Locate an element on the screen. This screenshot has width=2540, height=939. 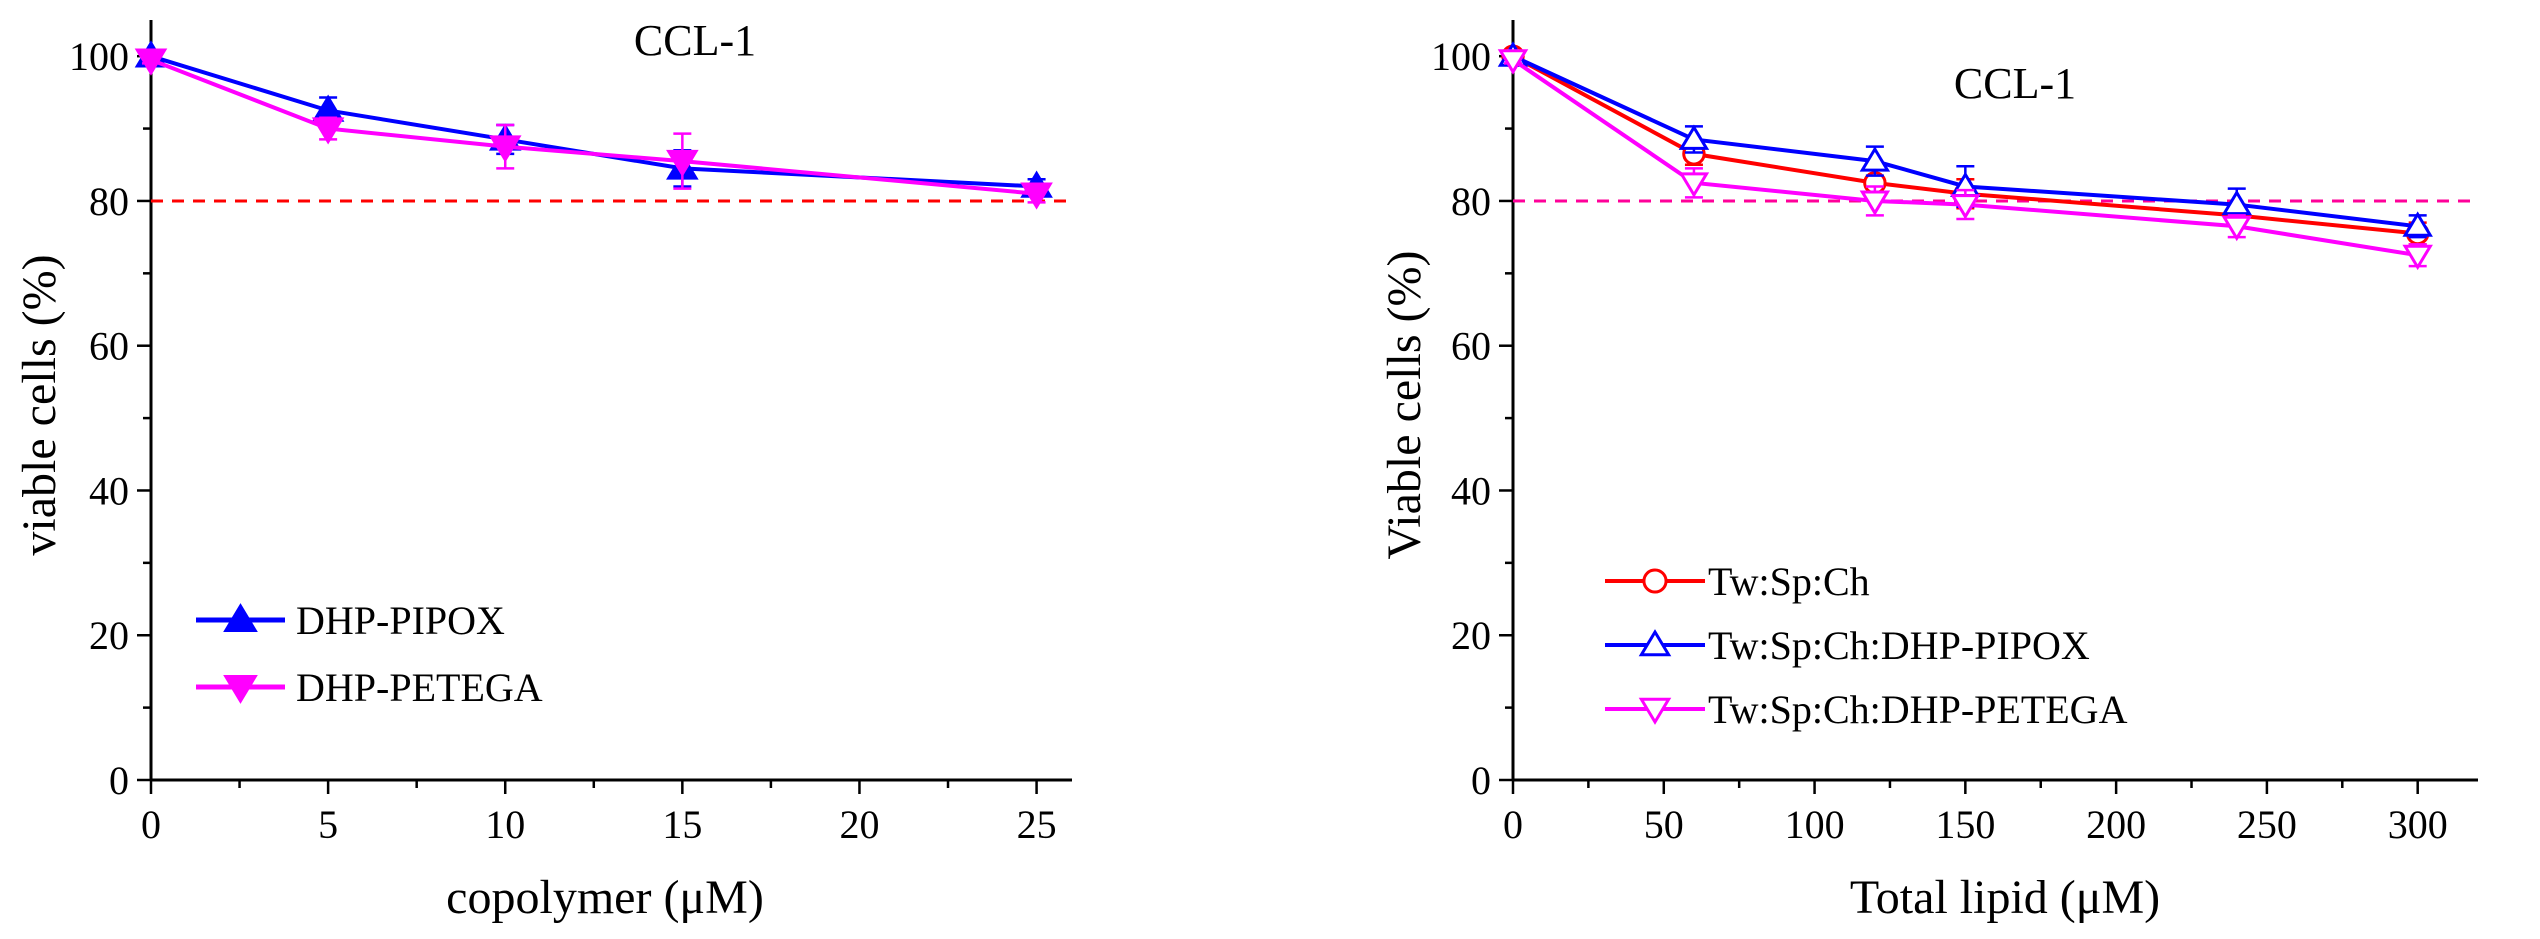
right-y-tick-label: 80 is located at coordinates (1471, 201).